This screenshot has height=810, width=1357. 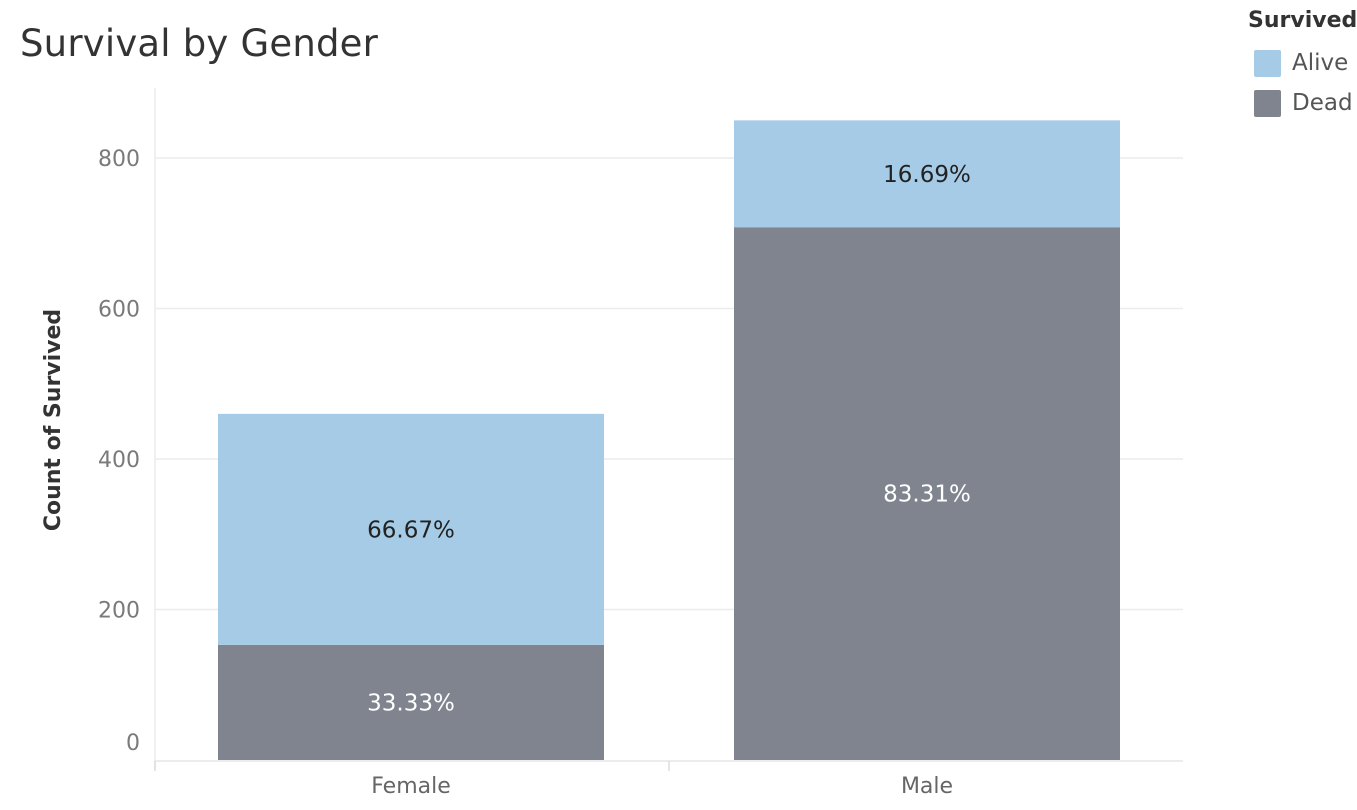 What do you see at coordinates (119, 310) in the screenshot?
I see `y-tick-label: 600` at bounding box center [119, 310].